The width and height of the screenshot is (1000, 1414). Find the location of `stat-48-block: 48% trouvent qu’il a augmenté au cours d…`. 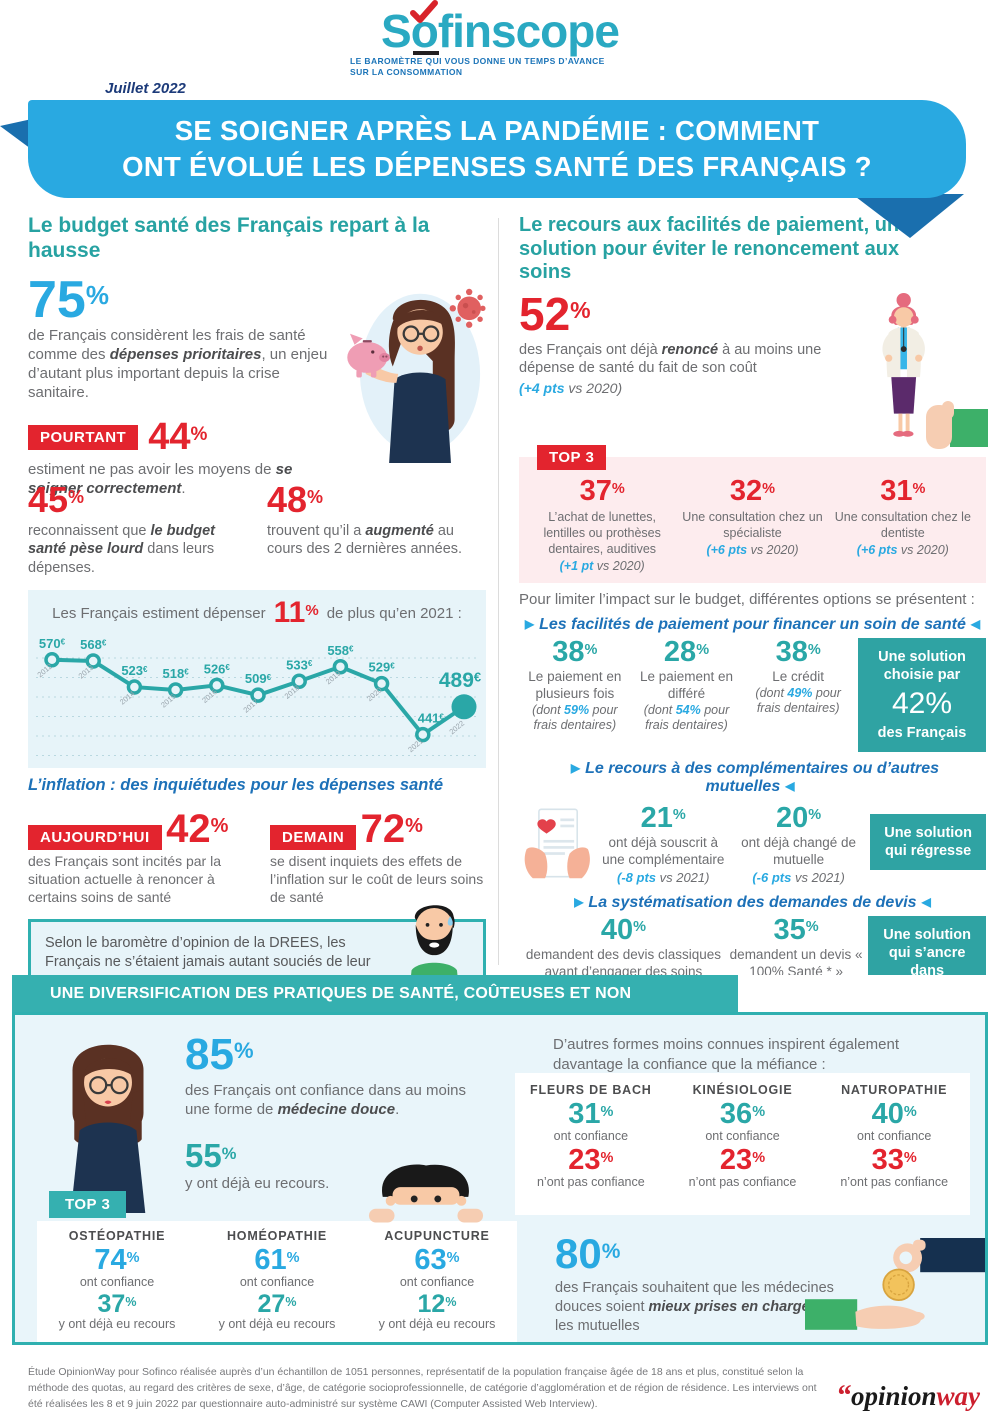

stat-48-block: 48% trouvent qu’il a augmenté au cours d… is located at coordinates (376, 530).